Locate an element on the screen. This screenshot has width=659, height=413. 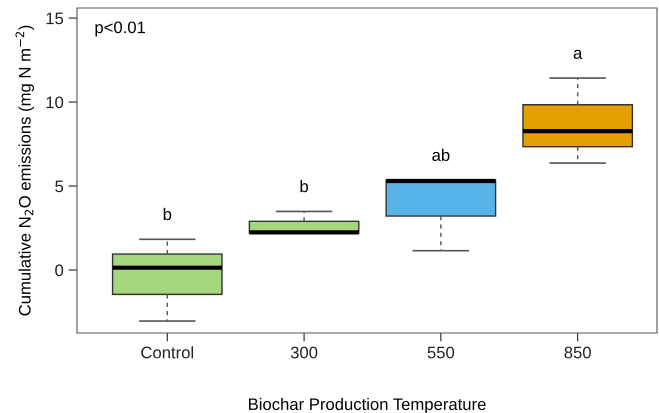
x-tick-label: Control is located at coordinates (167, 352).